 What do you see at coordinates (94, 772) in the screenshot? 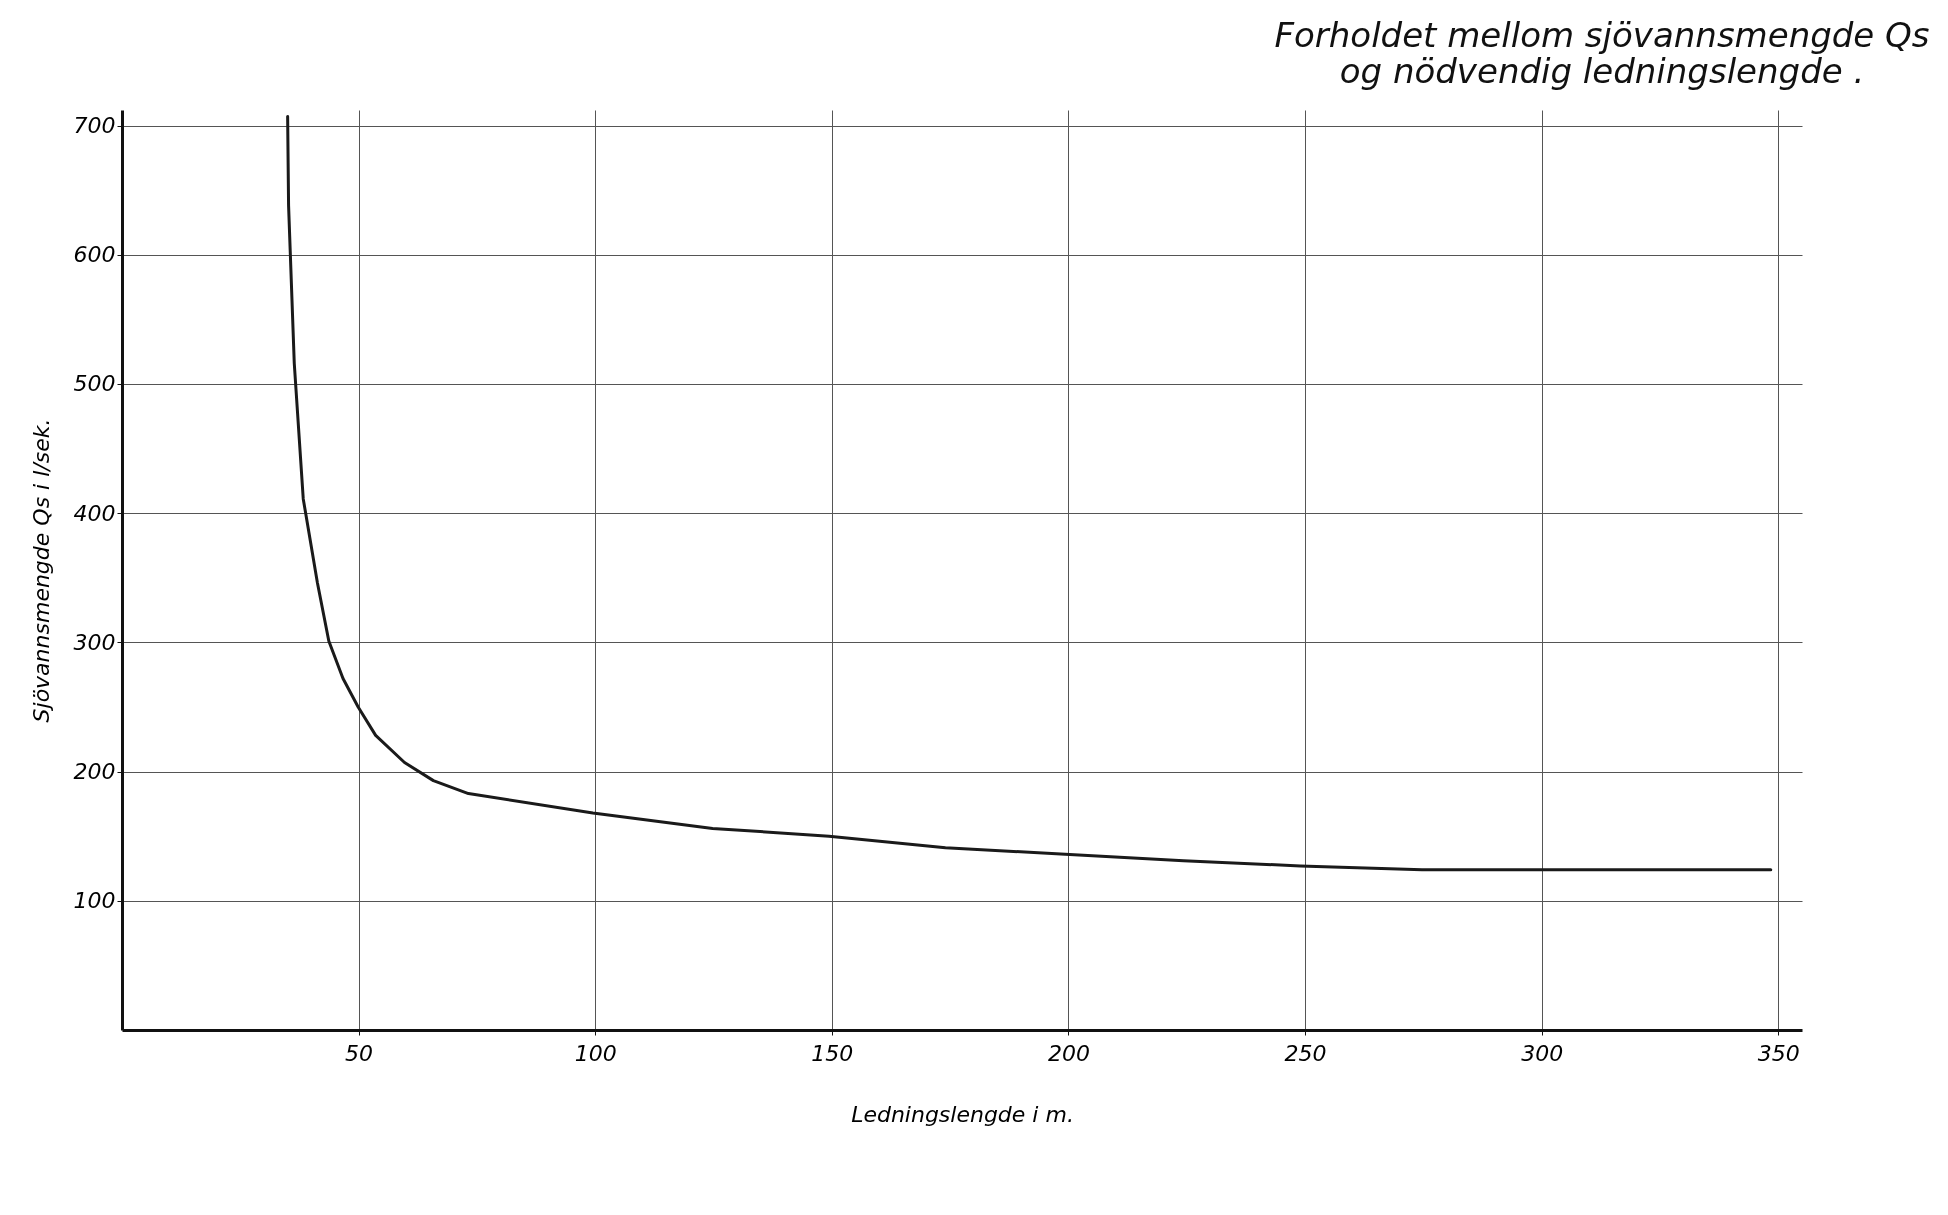
I see `y-tick-label: 200` at bounding box center [94, 772].